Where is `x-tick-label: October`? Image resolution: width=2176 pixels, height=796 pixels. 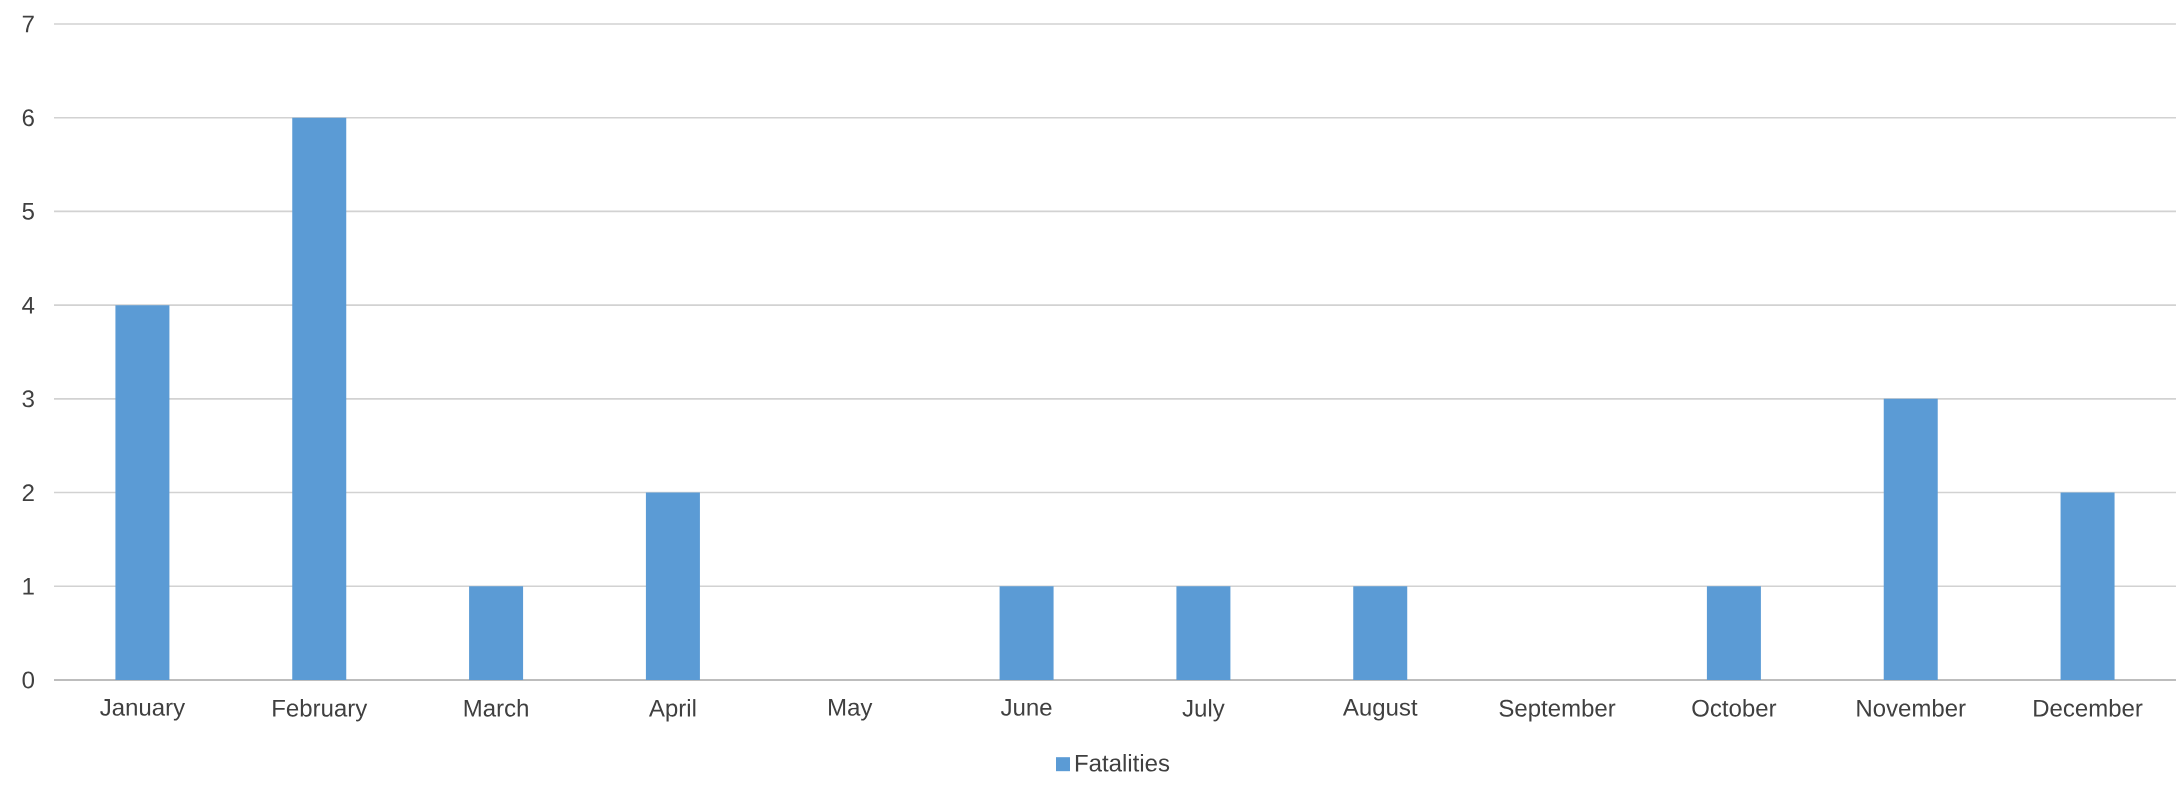 x-tick-label: October is located at coordinates (1734, 708).